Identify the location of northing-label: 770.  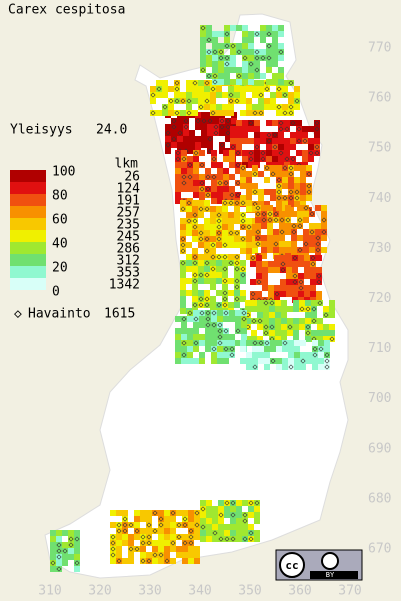
(379, 48).